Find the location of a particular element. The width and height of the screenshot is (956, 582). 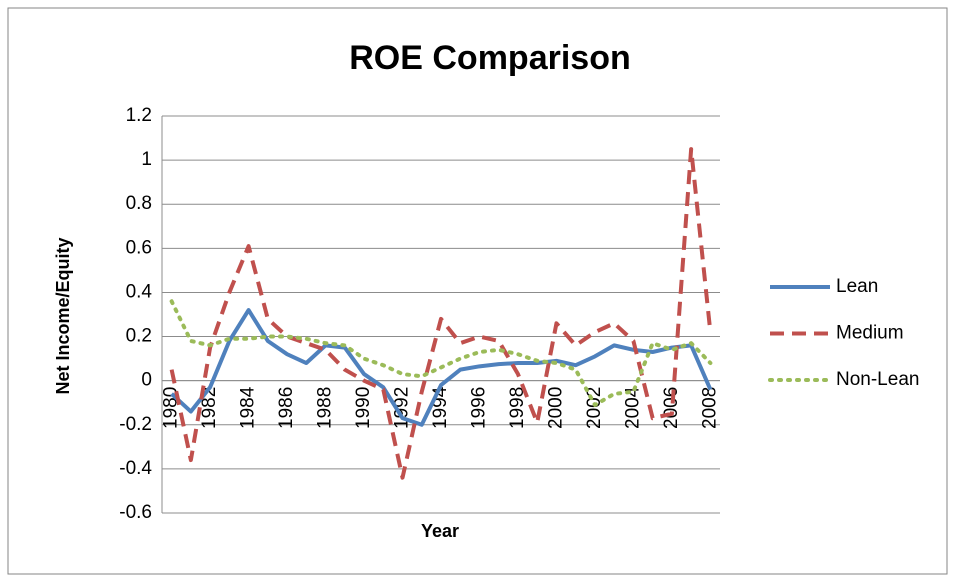

y-tick-label: -0.6 is located at coordinates (135, 512).